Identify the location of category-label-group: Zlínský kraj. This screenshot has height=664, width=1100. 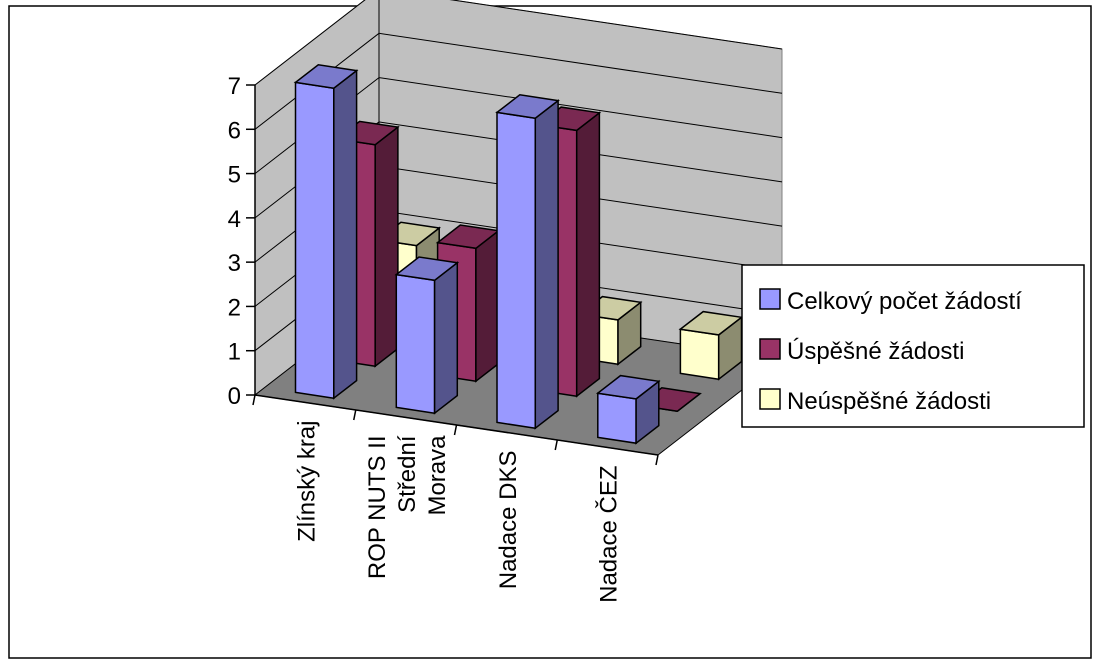
(306, 481).